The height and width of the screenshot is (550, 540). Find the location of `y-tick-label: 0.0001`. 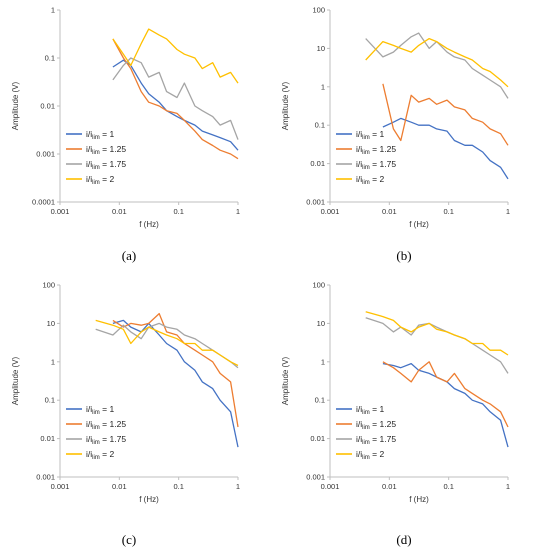

y-tick-label: 0.0001 is located at coordinates (43, 202).